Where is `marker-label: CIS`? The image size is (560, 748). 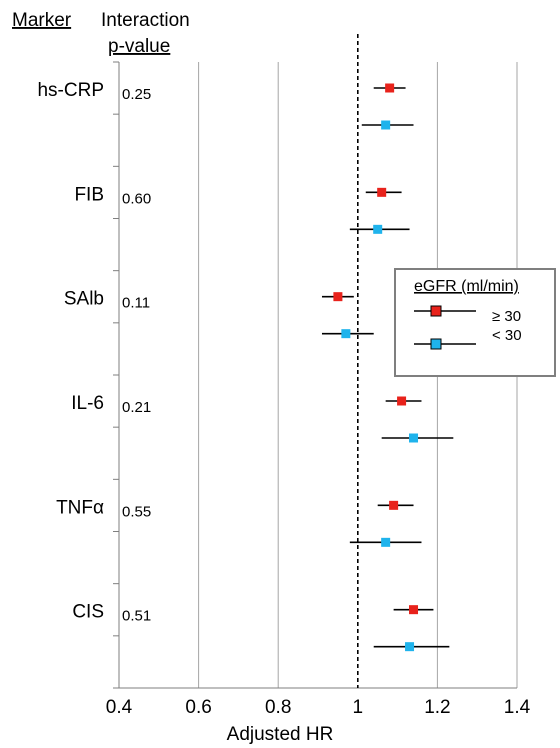 marker-label: CIS is located at coordinates (88, 612).